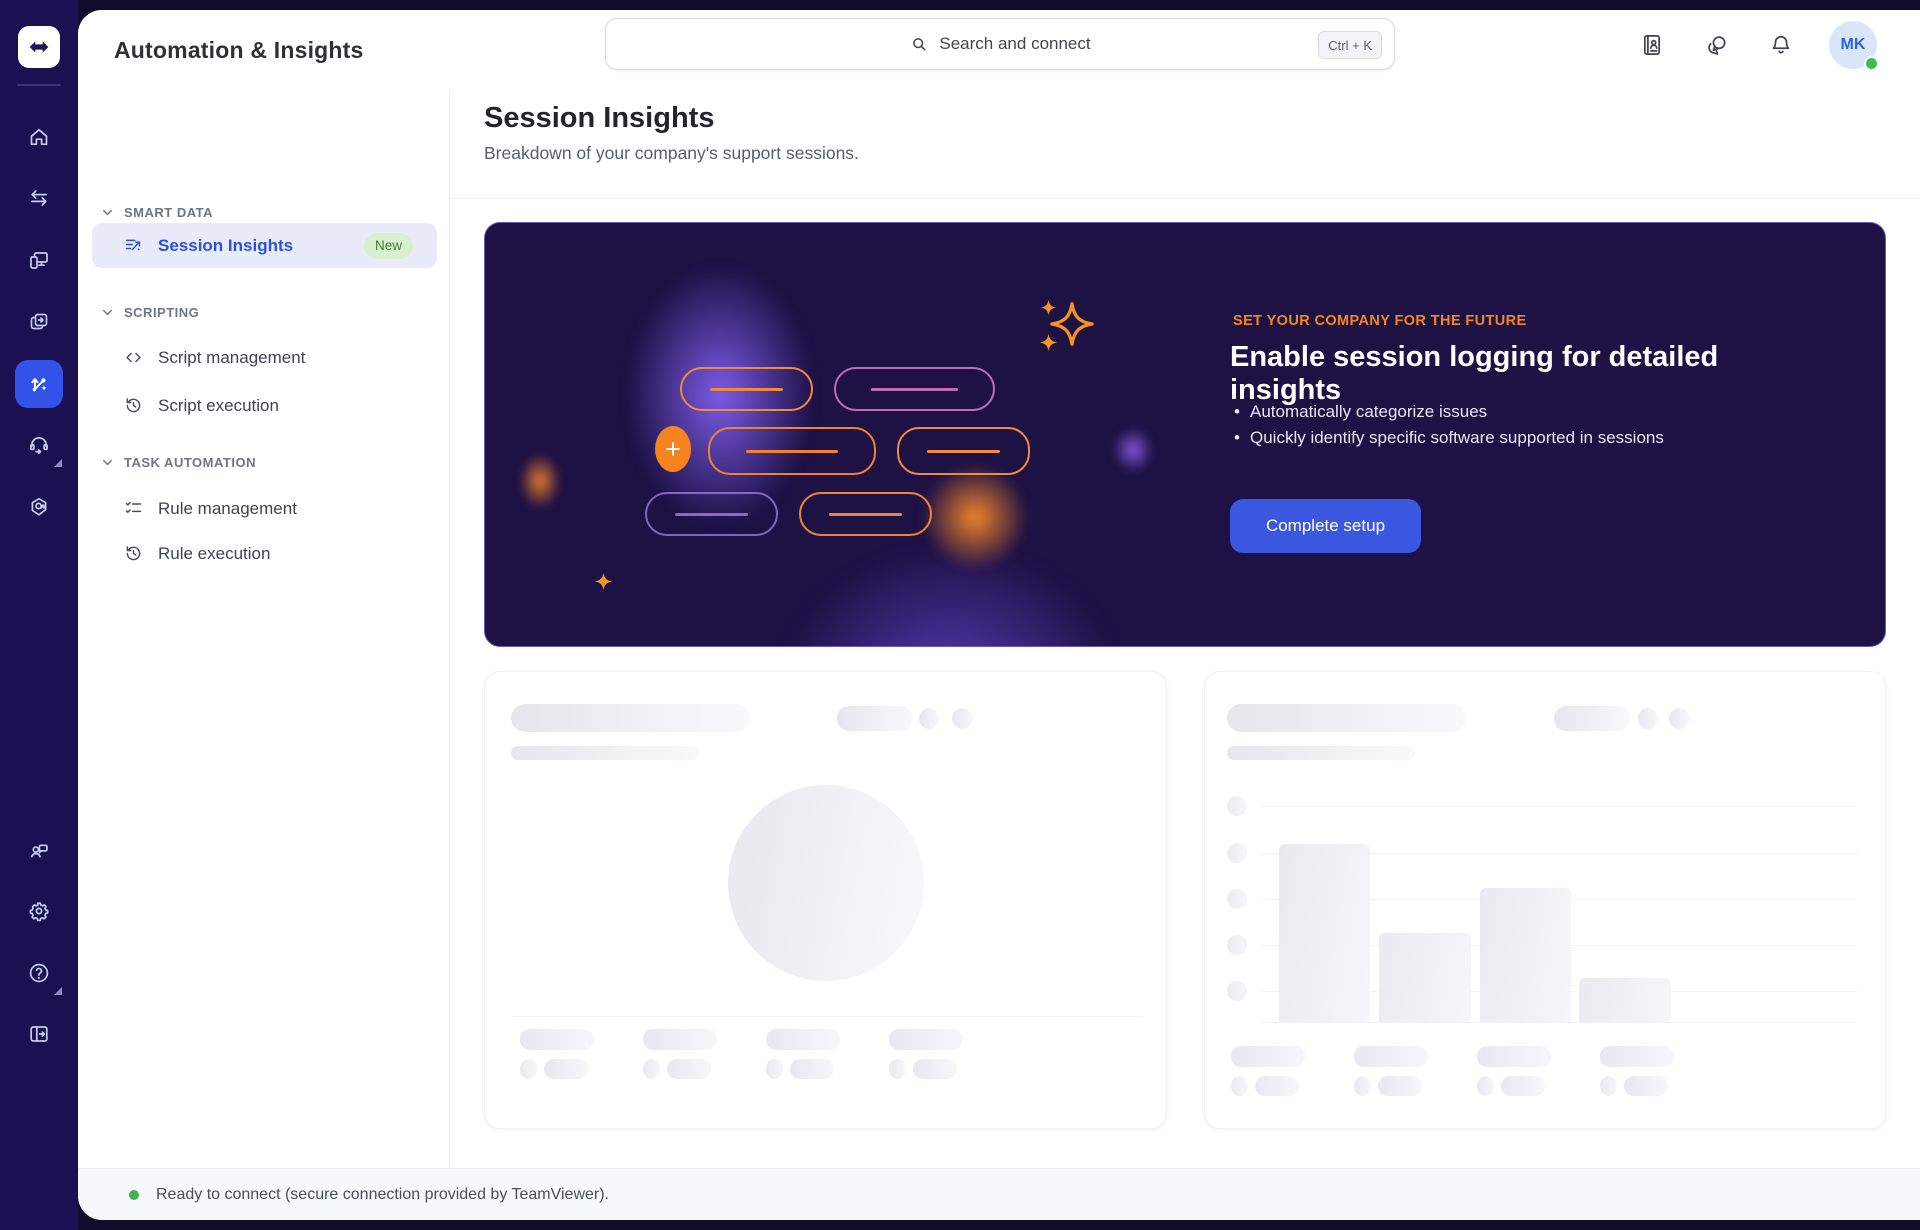 Image resolution: width=1920 pixels, height=1230 pixels. Describe the element at coordinates (673, 449) in the screenshot. I see `plus-icon: +` at that location.